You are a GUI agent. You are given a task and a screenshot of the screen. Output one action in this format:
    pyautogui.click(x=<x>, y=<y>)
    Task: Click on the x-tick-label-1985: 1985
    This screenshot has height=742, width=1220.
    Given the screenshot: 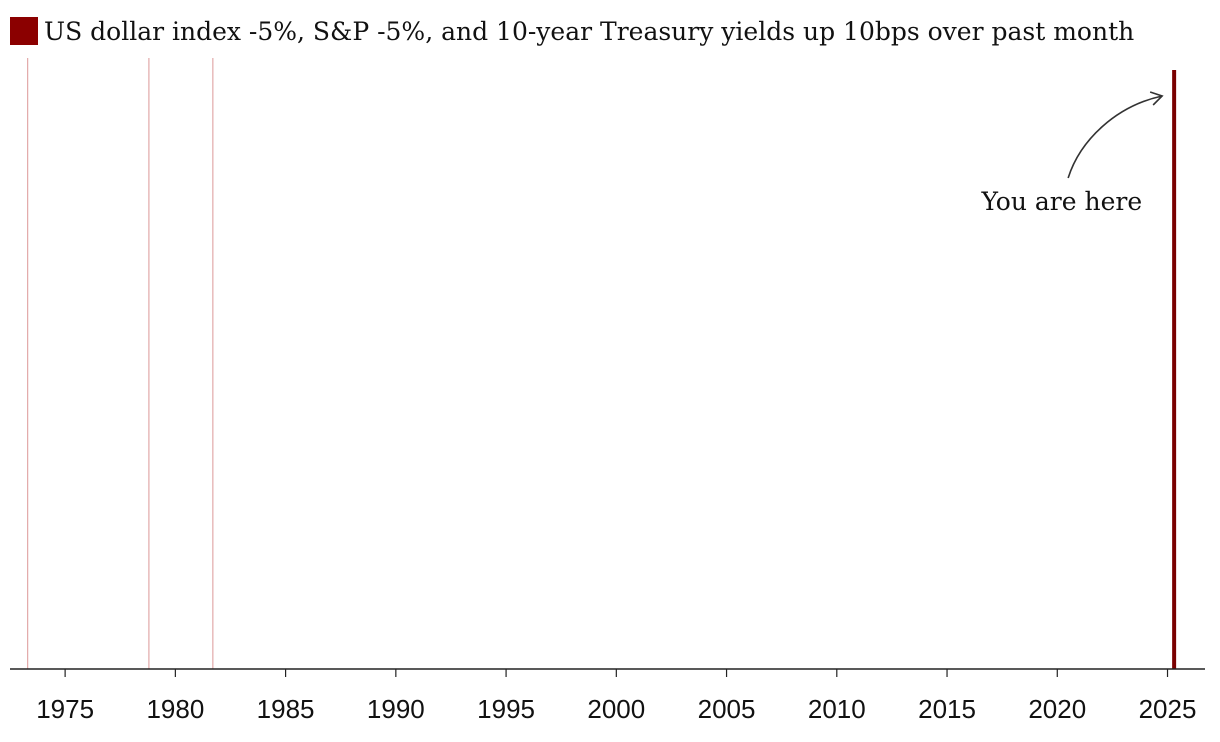 What is the action you would take?
    pyautogui.click(x=286, y=709)
    